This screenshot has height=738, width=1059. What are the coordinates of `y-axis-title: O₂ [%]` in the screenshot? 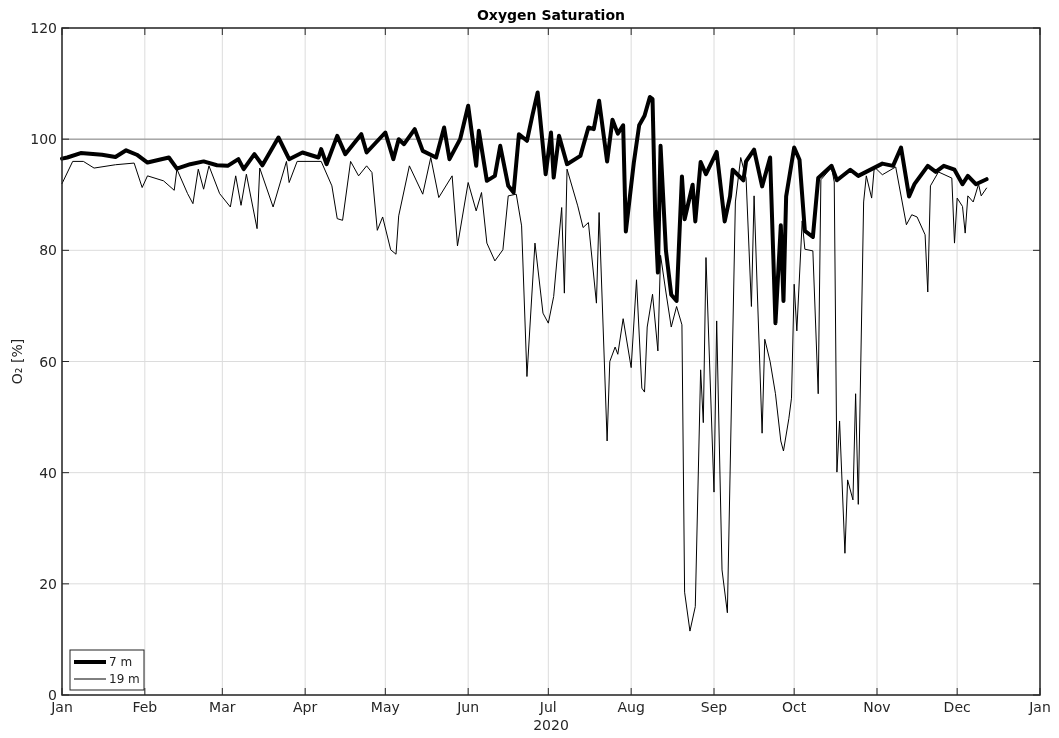 It's located at (17, 361).